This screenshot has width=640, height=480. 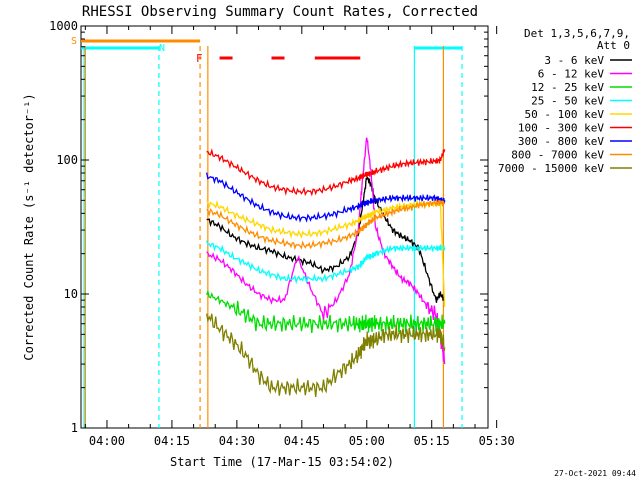 I want to click on footer-date: 27-Oct-2021 09:44, so click(x=595, y=473).